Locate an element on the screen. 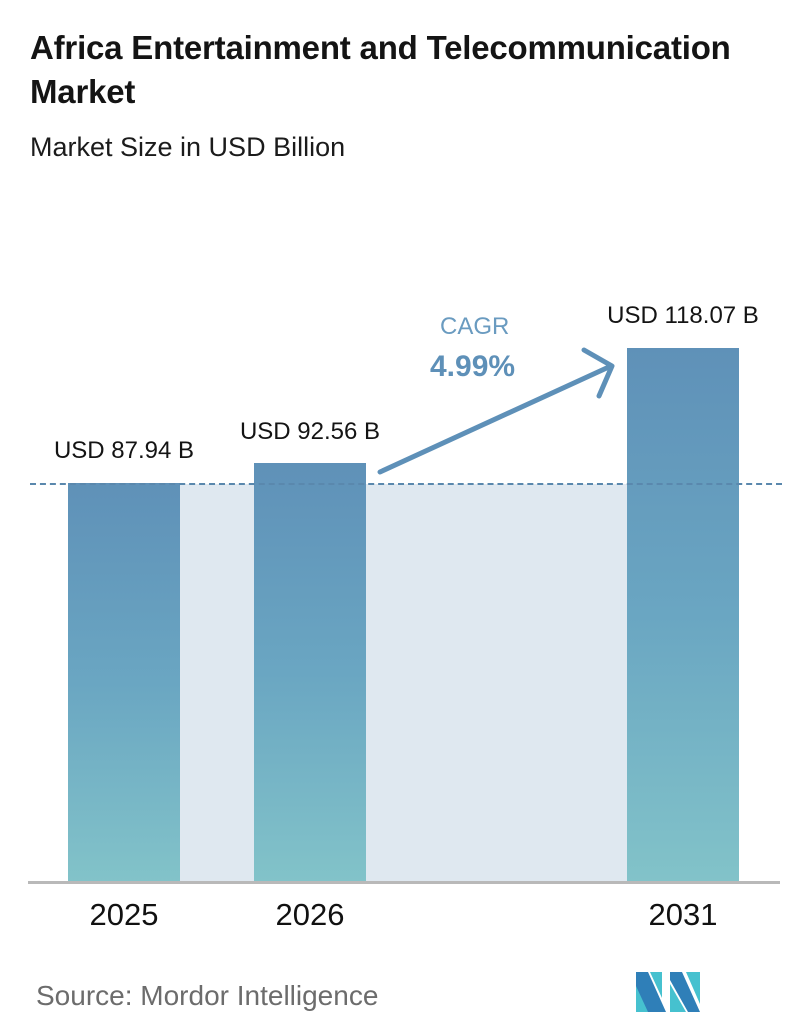  bar-value-label-2026: USD 92.56 B is located at coordinates (310, 431).